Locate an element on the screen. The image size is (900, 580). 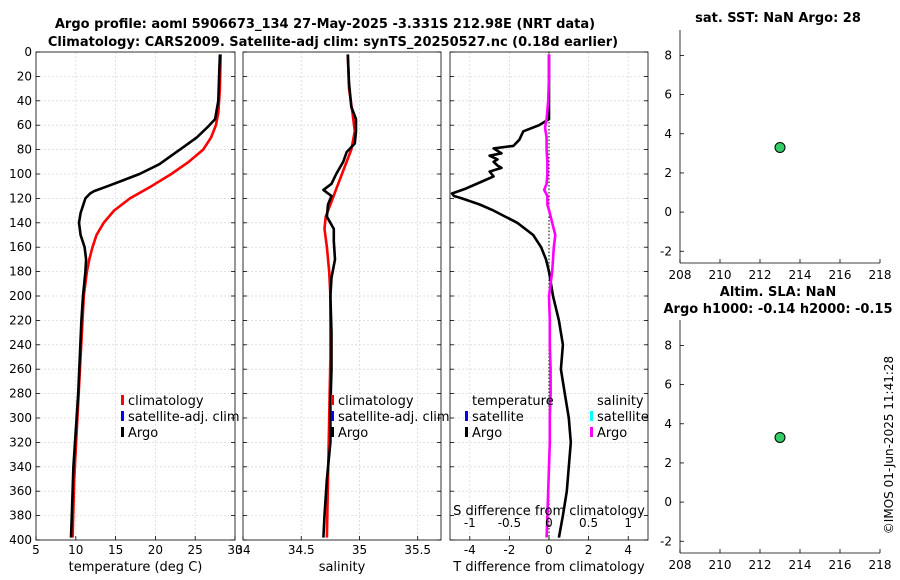
difference-x-axis-label: T difference from climatology is located at coordinates (548, 567).